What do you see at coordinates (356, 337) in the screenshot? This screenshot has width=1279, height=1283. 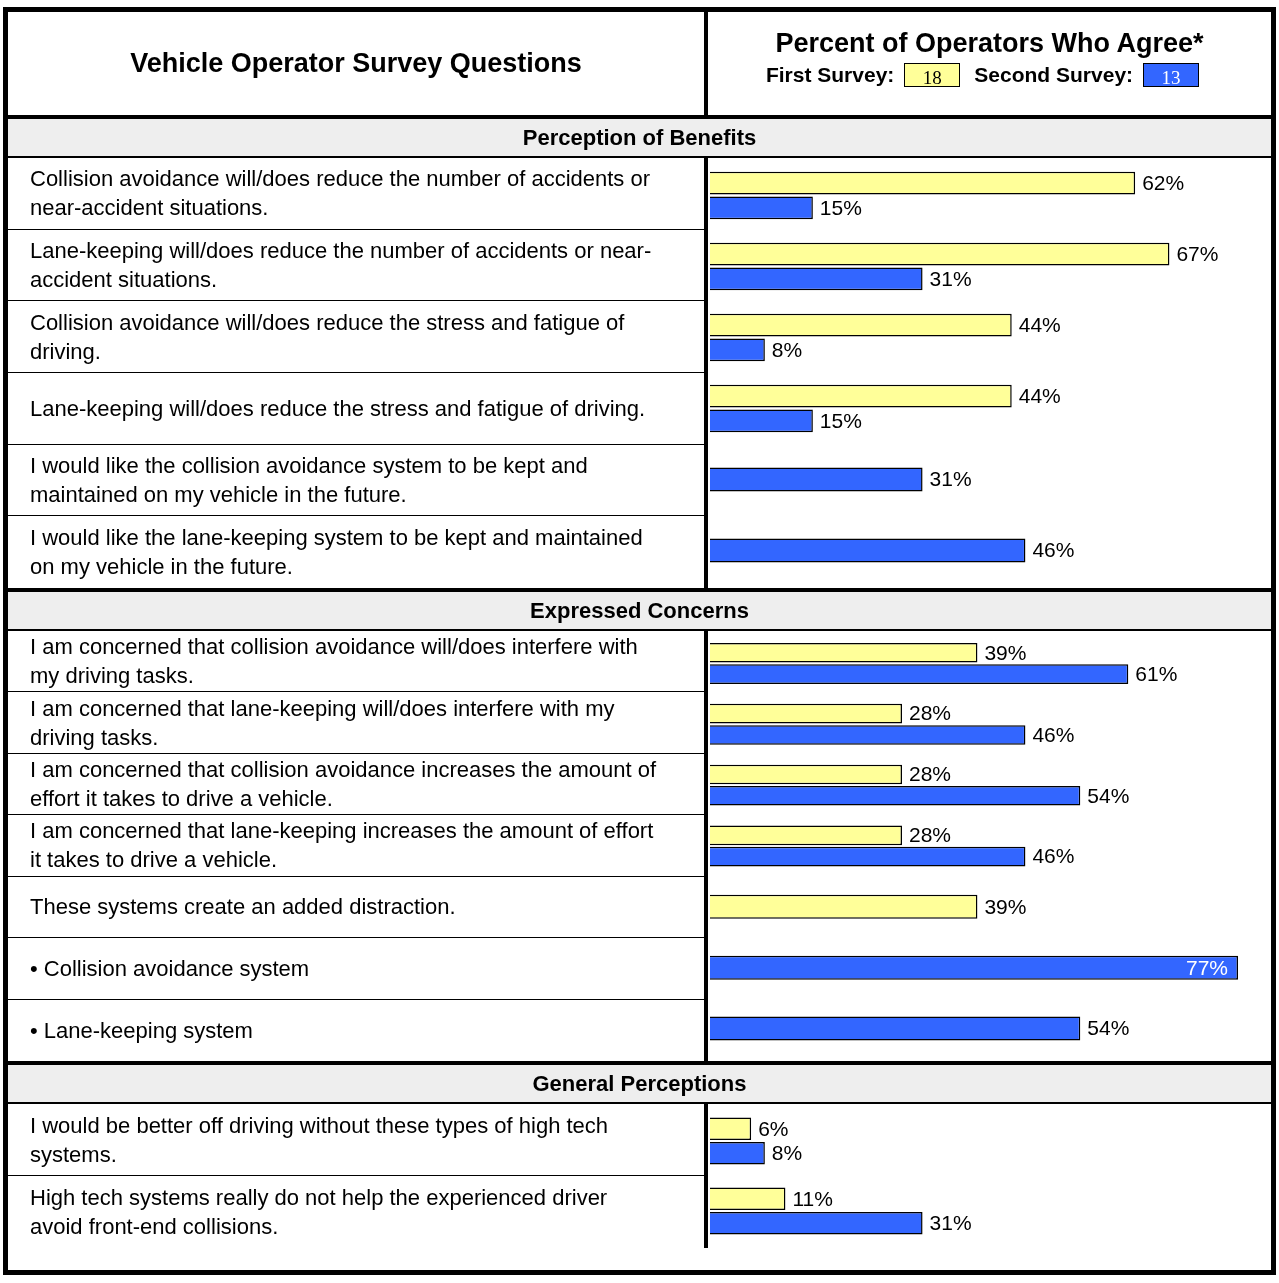 I see `y-tick-label: Collision avoidance will/does reduce the stress and fatigue of driving.` at bounding box center [356, 337].